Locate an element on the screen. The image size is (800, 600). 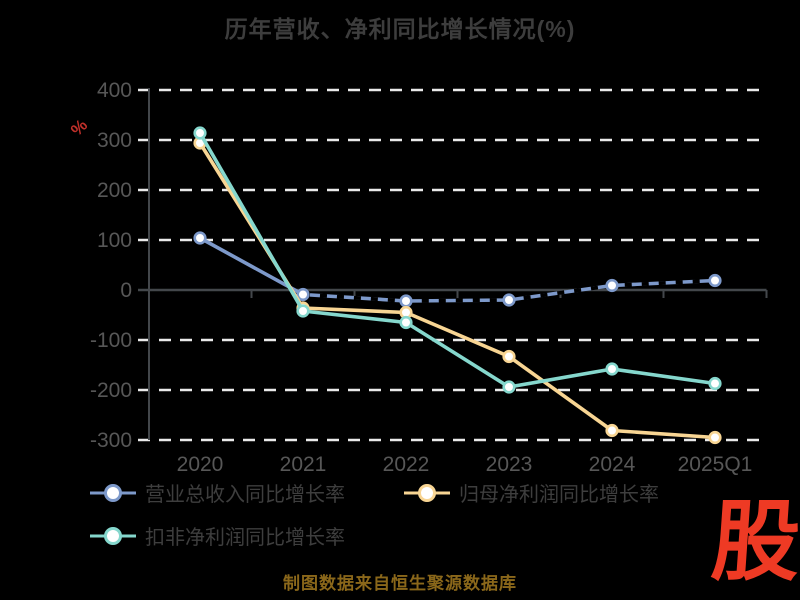
y-tick-label: -100 is located at coordinates (111, 340).